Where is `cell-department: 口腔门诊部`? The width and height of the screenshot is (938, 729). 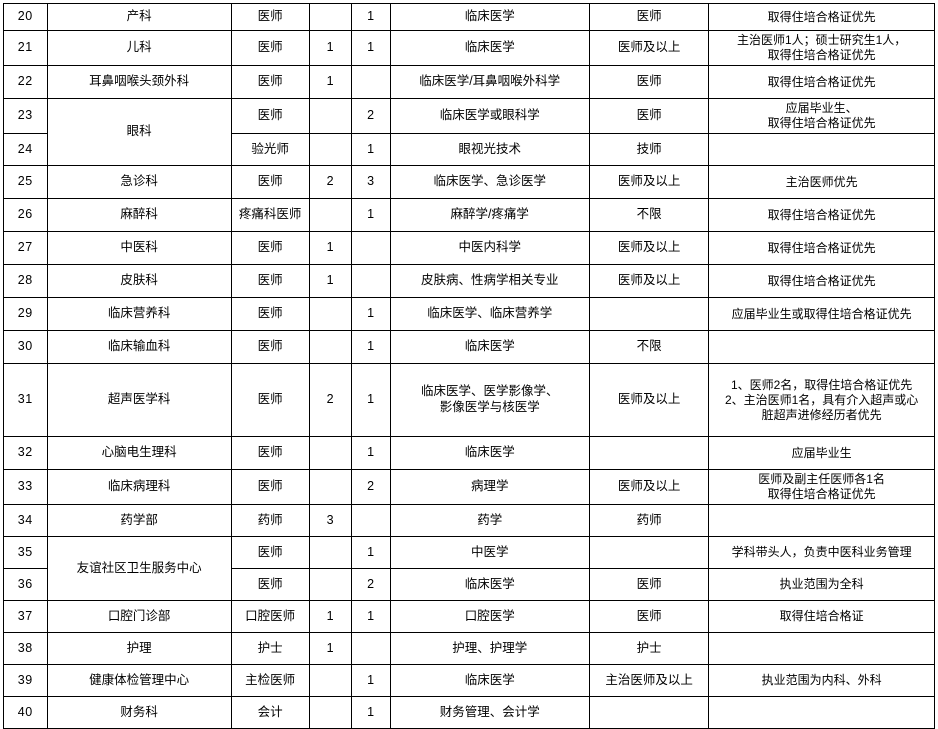 cell-department: 口腔门诊部 is located at coordinates (139, 616).